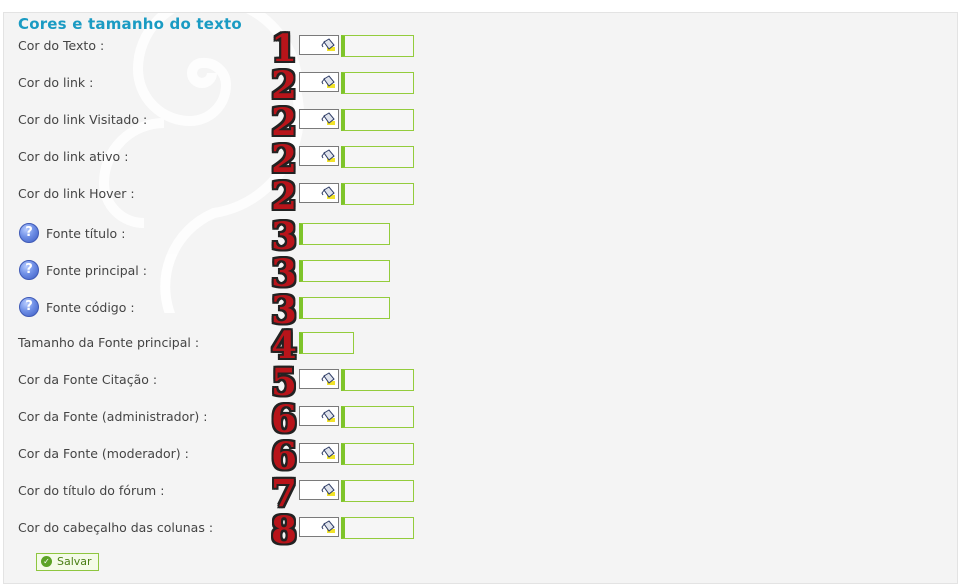  I want to click on column-header-color-input, so click(377, 528).